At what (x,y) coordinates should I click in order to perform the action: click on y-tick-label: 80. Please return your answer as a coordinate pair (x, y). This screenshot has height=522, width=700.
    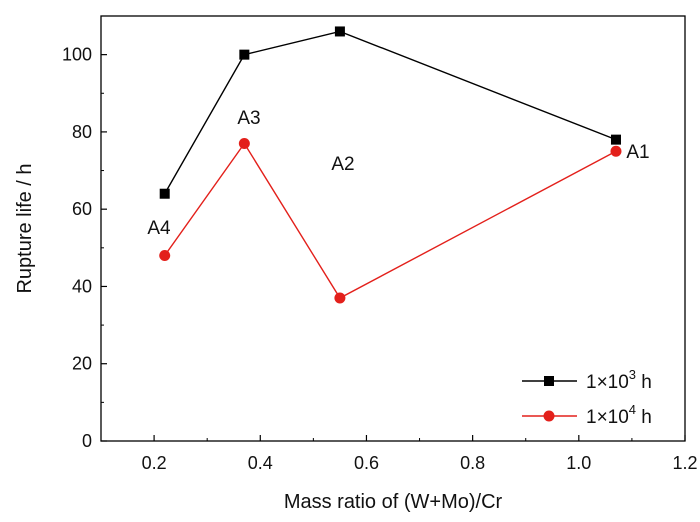
    Looking at the image, I should click on (82, 132).